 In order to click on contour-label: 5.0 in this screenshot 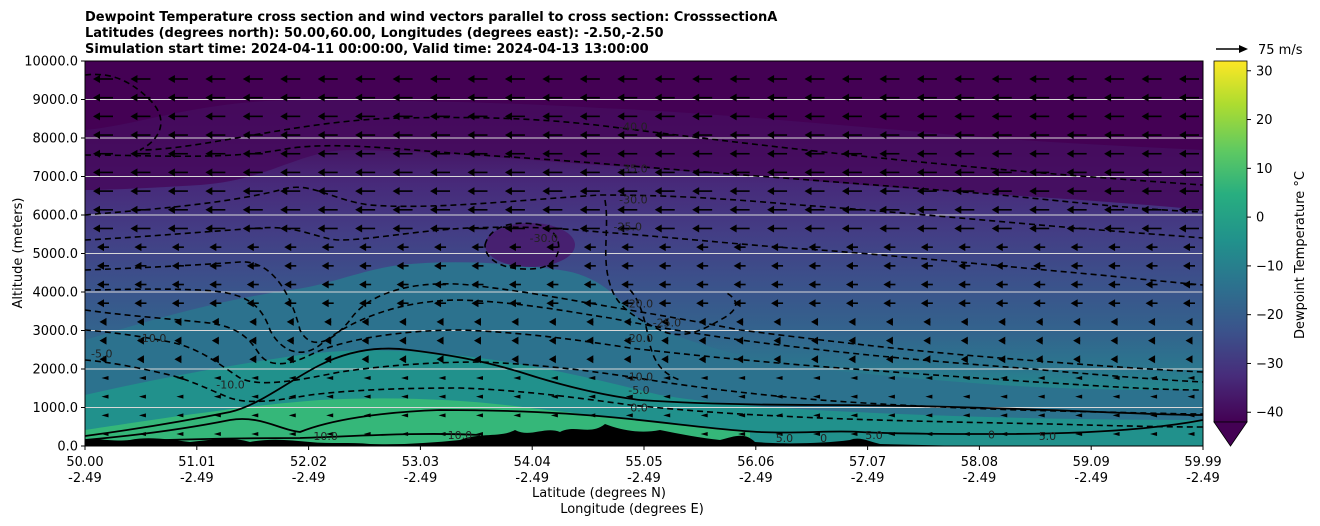, I will do `click(874, 435)`.